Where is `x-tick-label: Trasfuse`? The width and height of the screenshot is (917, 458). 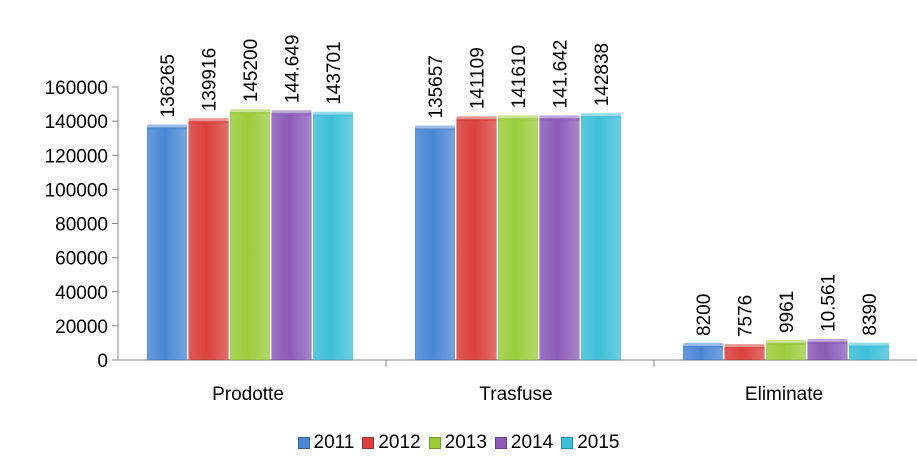 x-tick-label: Trasfuse is located at coordinates (515, 394).